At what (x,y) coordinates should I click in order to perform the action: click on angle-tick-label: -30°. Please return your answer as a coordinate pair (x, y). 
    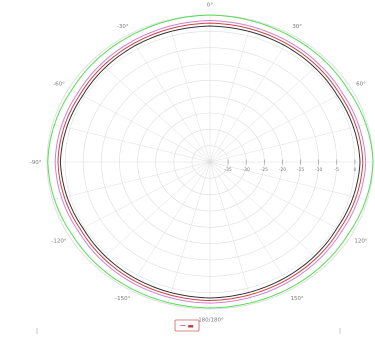
    Looking at the image, I should click on (123, 27).